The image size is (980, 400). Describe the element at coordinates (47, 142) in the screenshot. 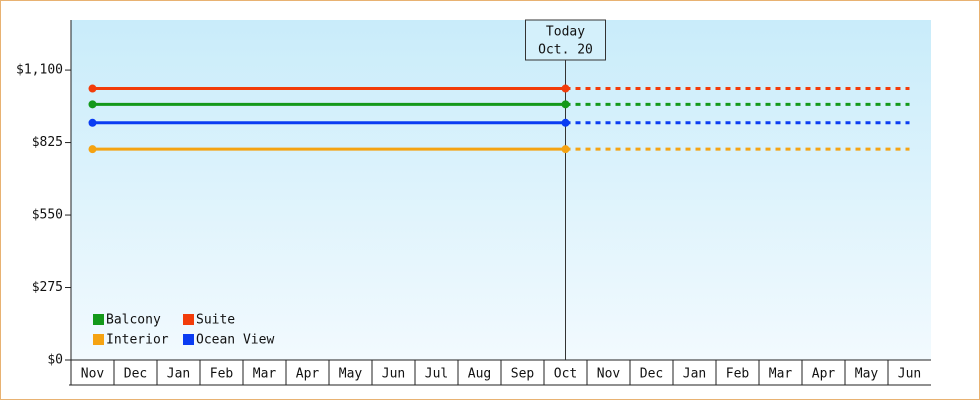

I see `y-tick-label: $825` at that location.